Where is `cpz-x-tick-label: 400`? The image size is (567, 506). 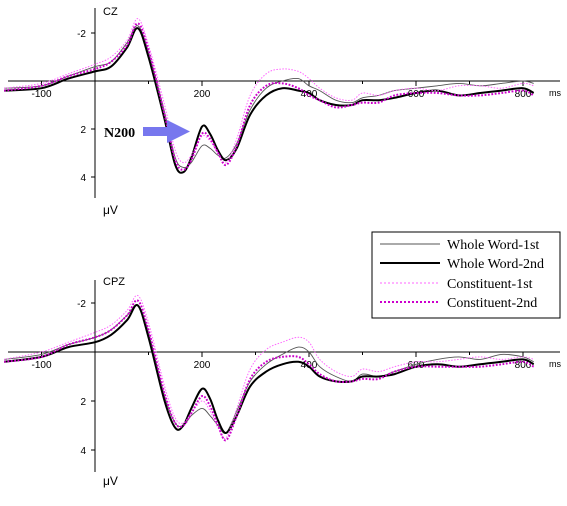
cpz-x-tick-label: 400 is located at coordinates (309, 365).